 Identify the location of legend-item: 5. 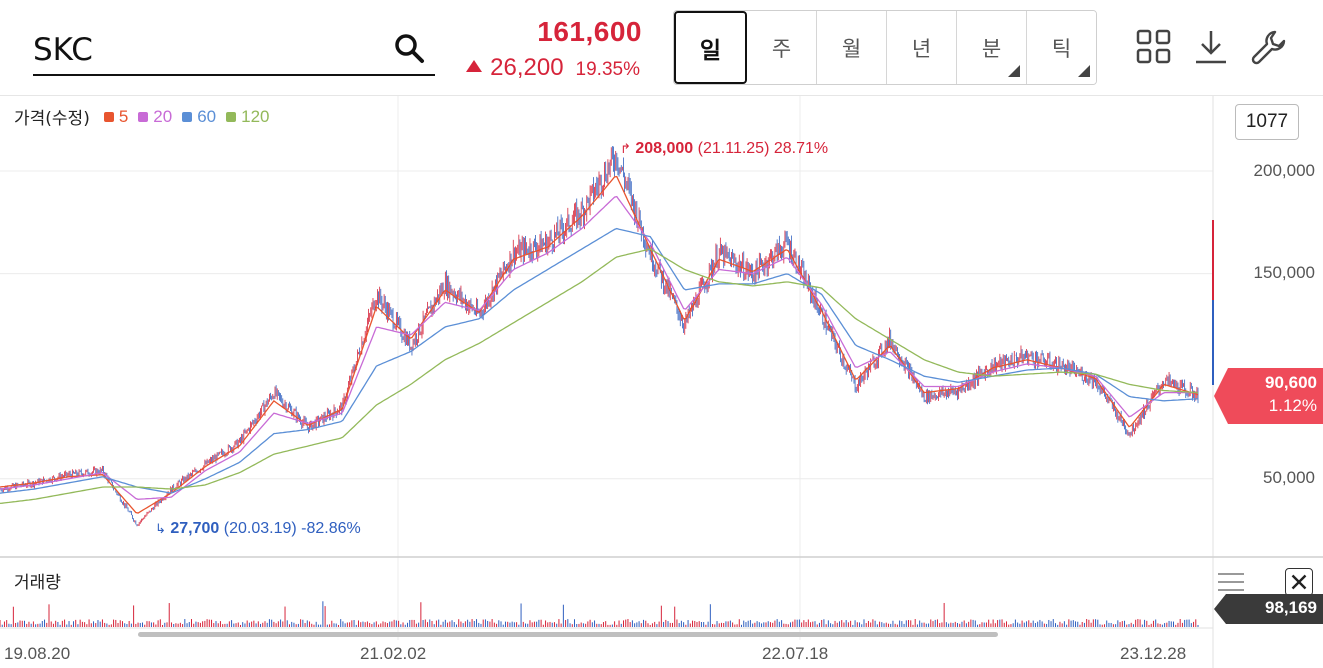
(116, 116).